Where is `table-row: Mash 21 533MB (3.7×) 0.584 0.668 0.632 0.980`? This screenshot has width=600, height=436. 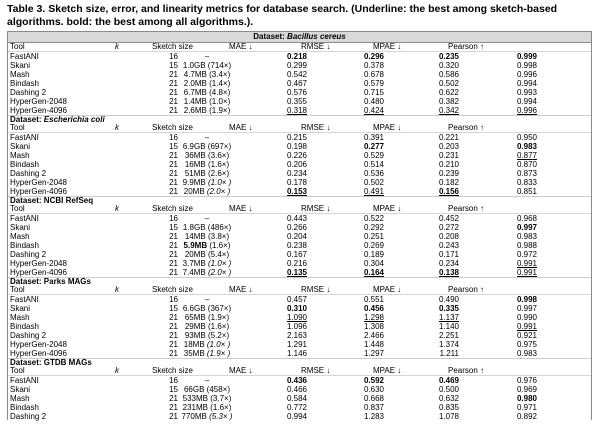
table-row: Mash 21 533MB (3.7×) 0.584 0.668 0.632 0.980 is located at coordinates (299, 398).